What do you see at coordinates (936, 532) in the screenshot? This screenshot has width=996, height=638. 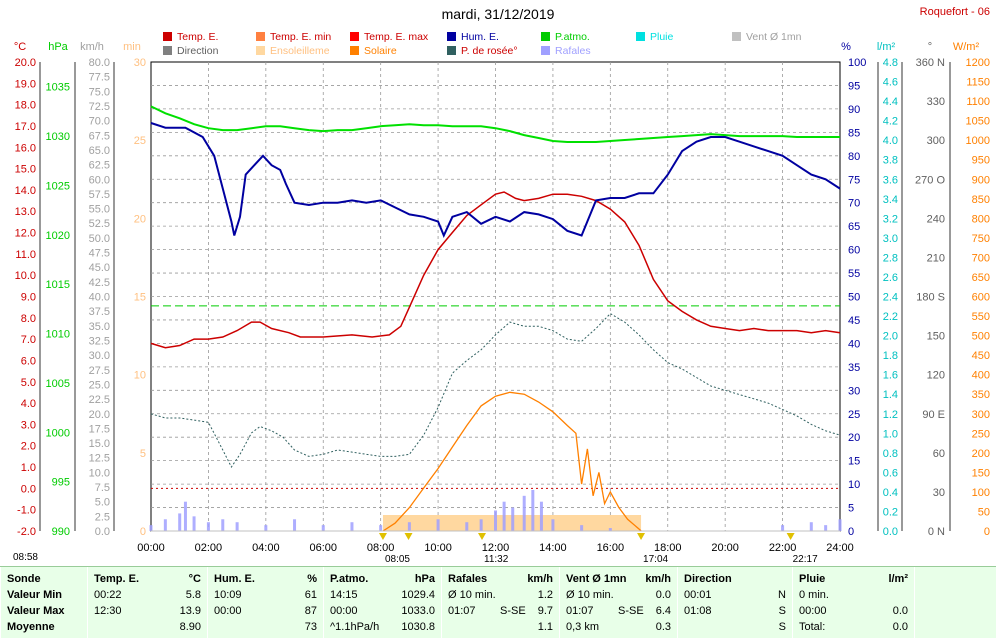 I see `axis-tick-deg: 0 N` at bounding box center [936, 532].